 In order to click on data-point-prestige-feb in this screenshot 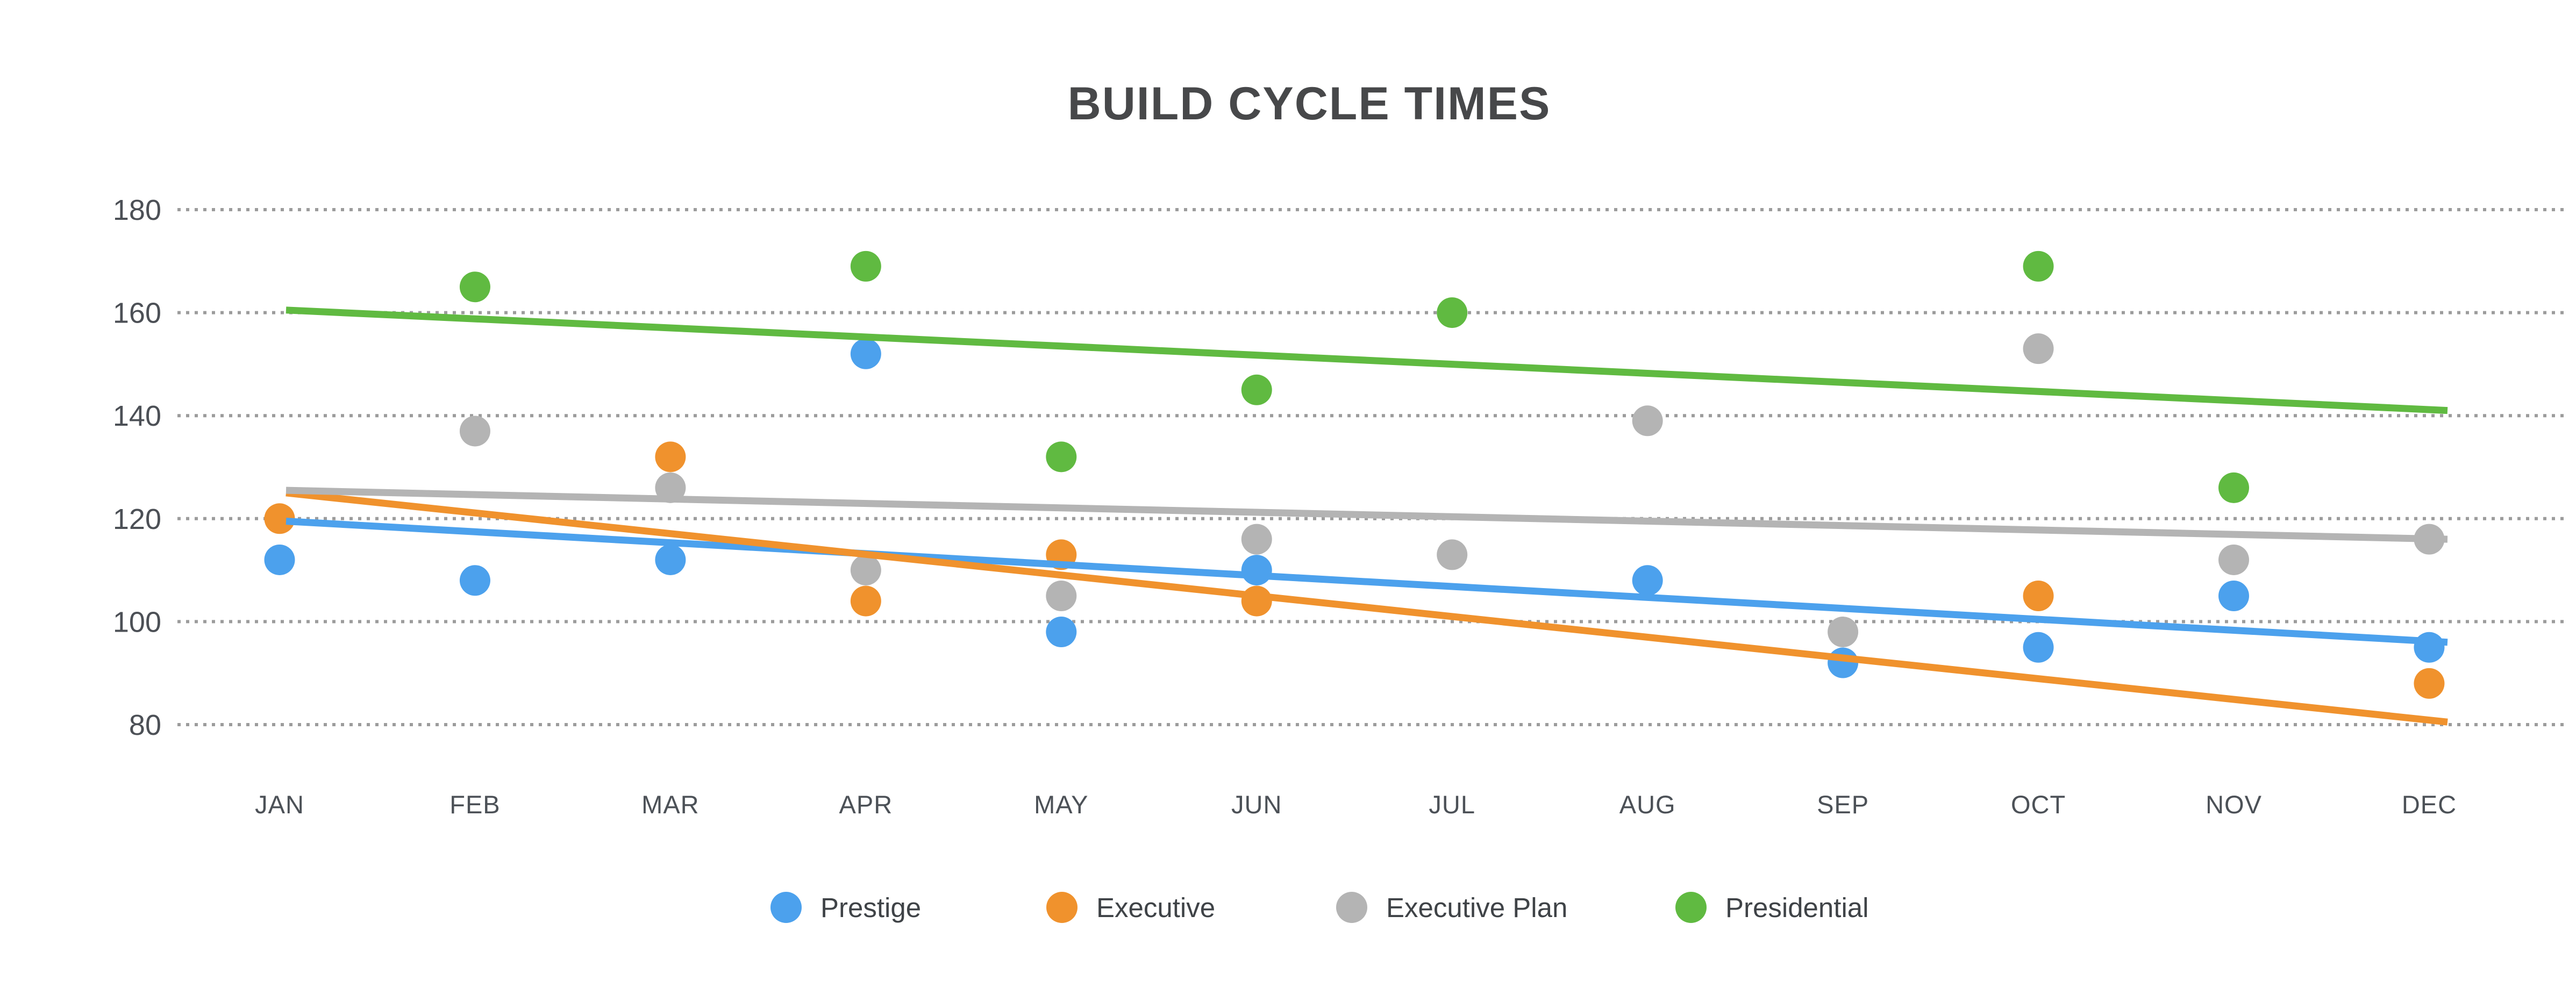, I will do `click(474, 581)`.